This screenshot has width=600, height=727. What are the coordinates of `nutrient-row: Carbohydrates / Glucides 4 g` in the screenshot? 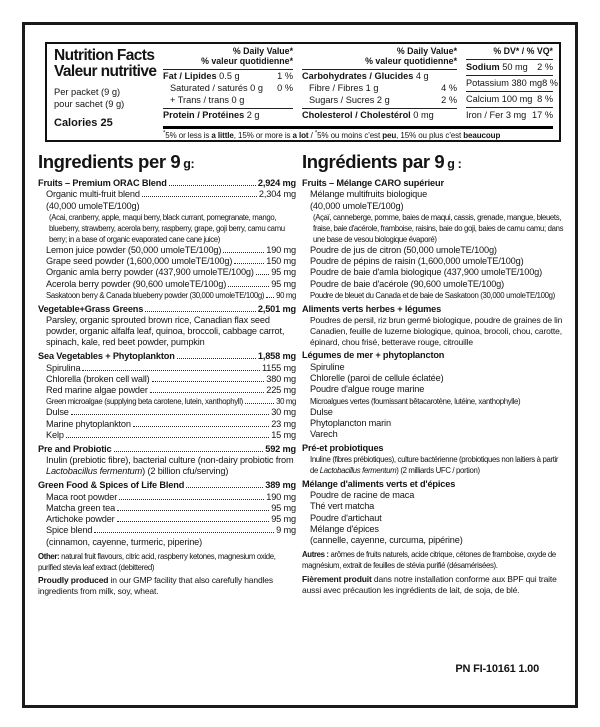 It's located at (365, 75).